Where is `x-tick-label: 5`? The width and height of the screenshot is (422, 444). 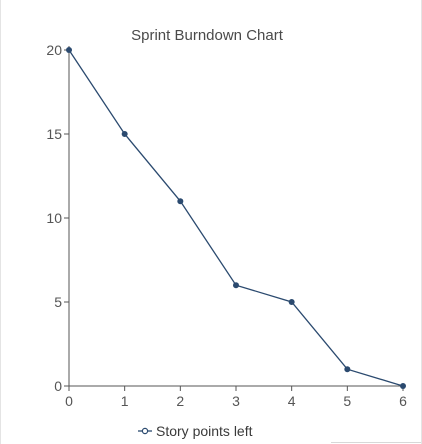 x-tick-label: 5 is located at coordinates (347, 401).